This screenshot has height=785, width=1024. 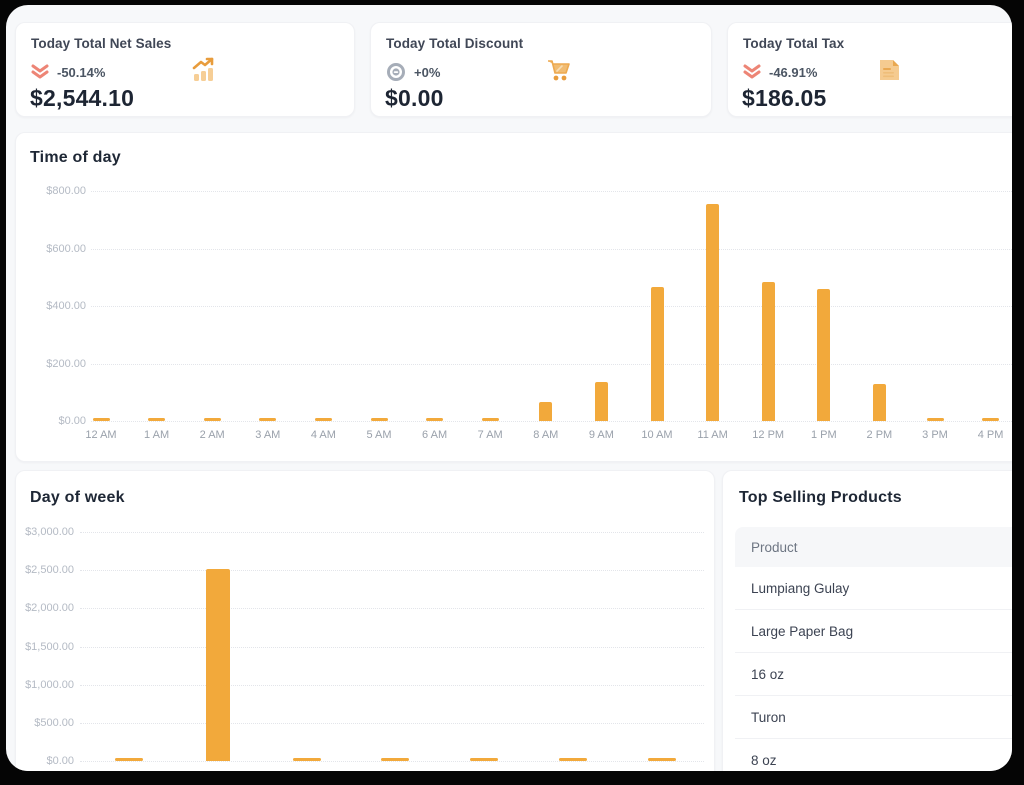 What do you see at coordinates (879, 435) in the screenshot?
I see `x-axis-tick-label: 2 PM` at bounding box center [879, 435].